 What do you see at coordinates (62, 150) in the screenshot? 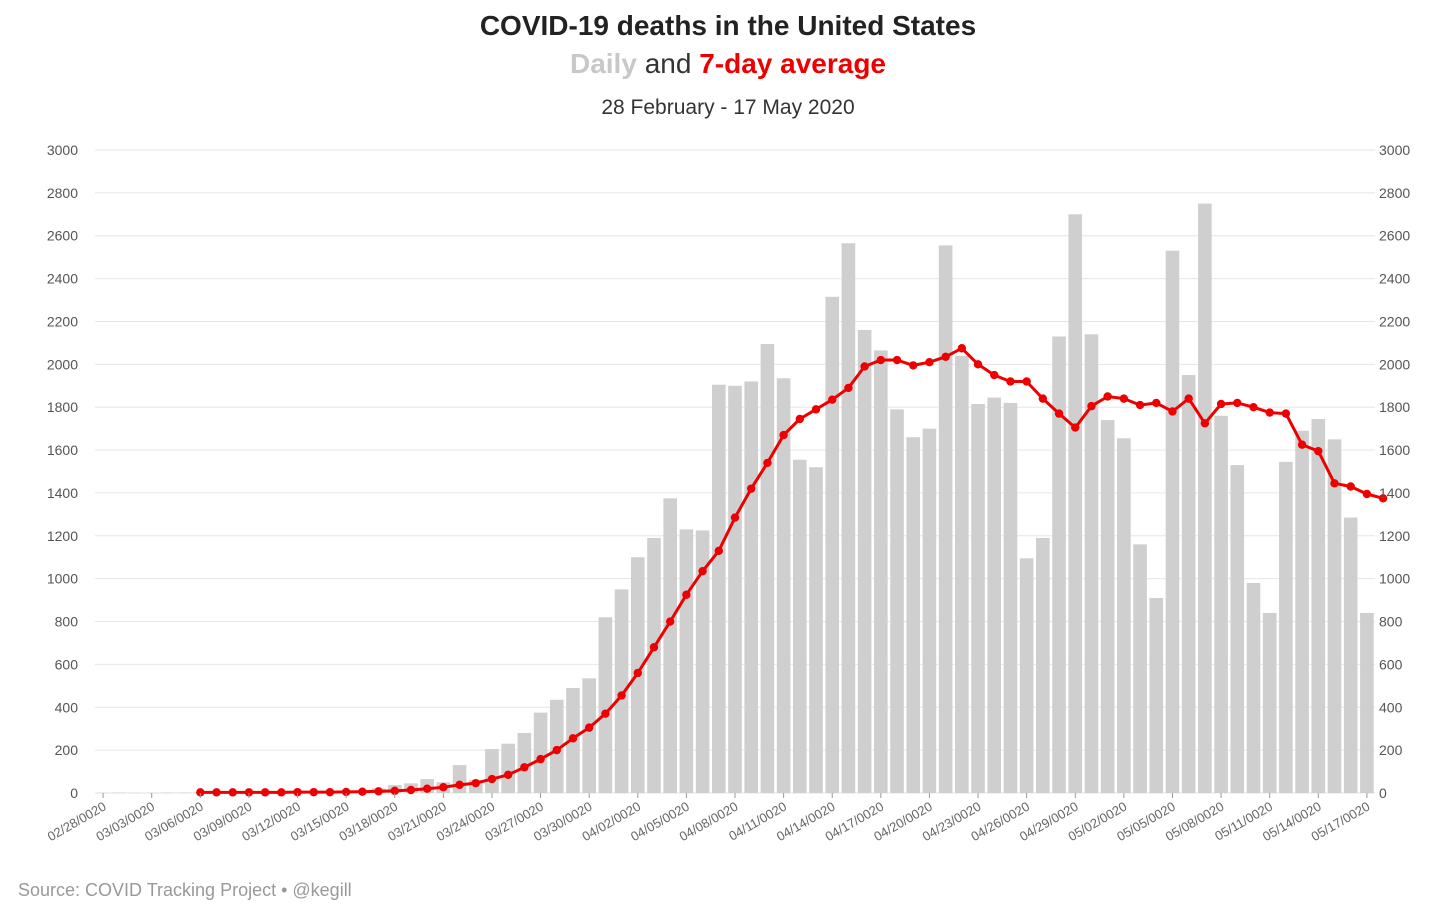
I see `y-tick-left: 3000` at bounding box center [62, 150].